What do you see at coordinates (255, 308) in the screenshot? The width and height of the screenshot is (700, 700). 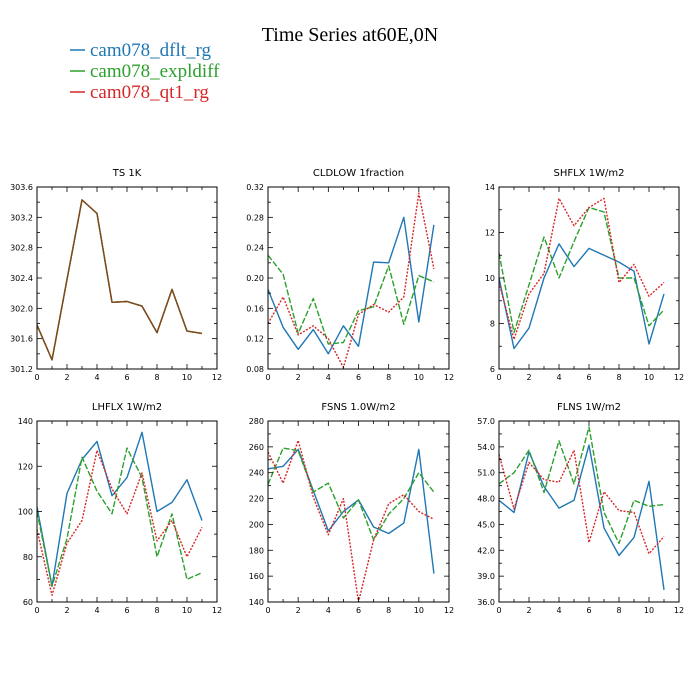 I see `y-tick-label: 0.16` at bounding box center [255, 308].